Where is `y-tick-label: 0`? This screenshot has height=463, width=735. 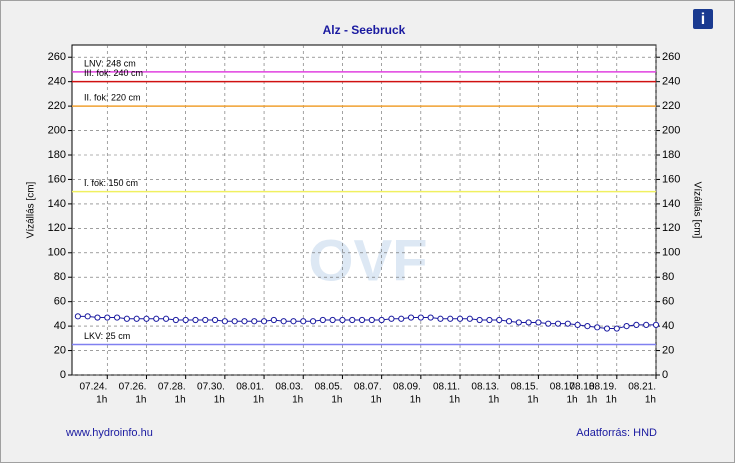 y-tick-label: 0 is located at coordinates (63, 375).